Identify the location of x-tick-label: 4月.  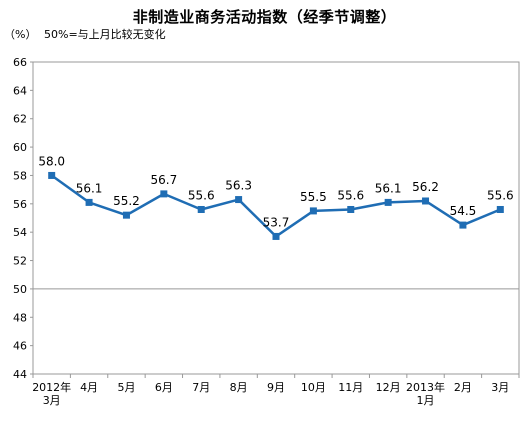
(89, 387).